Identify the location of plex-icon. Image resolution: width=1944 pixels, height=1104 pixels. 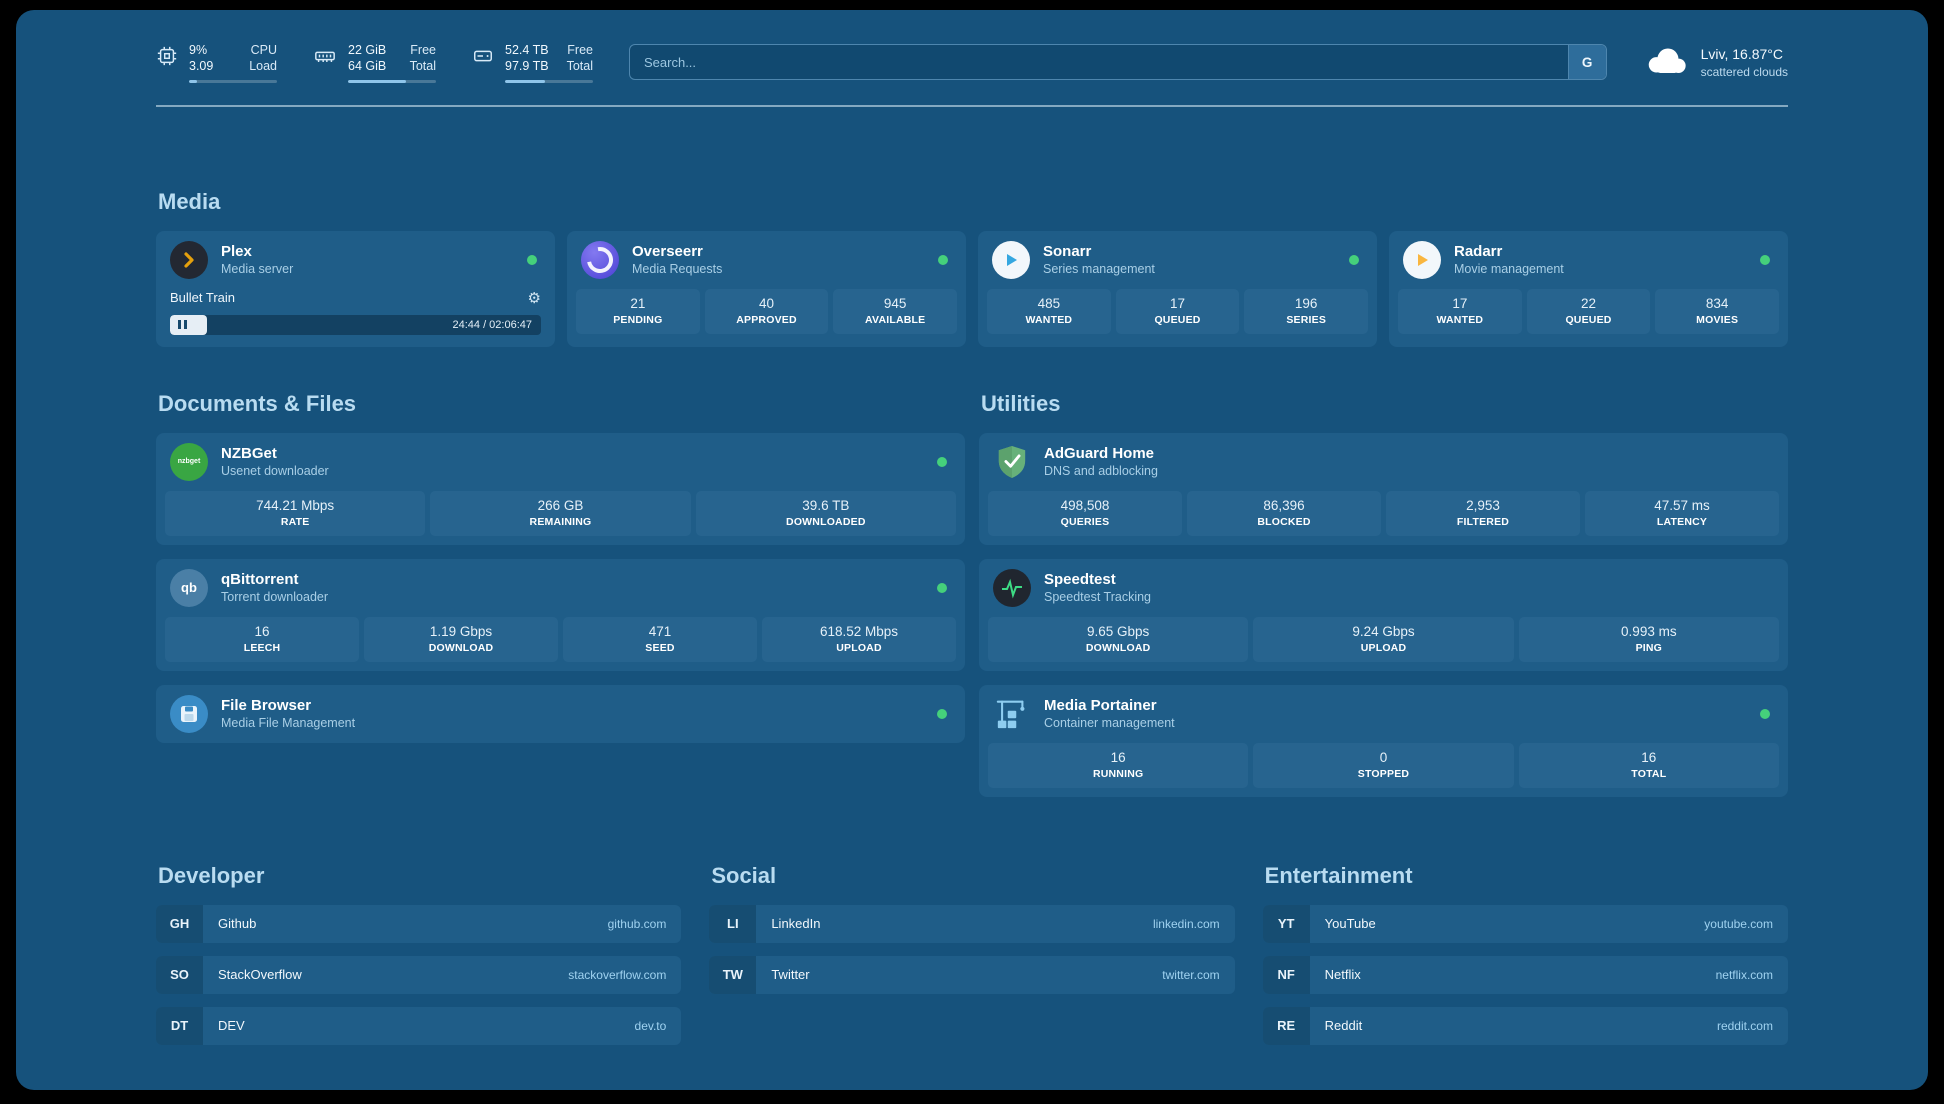
(189, 259).